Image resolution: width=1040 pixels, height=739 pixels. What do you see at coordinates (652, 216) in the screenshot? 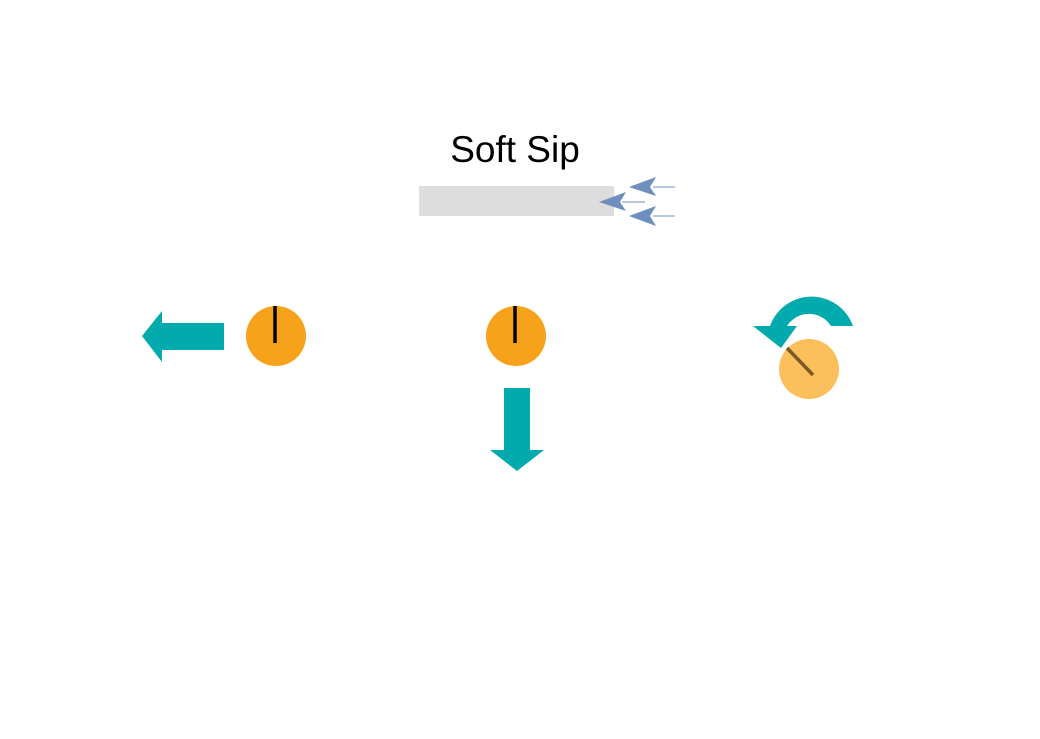
I see `airflow-arrow-bottom` at bounding box center [652, 216].